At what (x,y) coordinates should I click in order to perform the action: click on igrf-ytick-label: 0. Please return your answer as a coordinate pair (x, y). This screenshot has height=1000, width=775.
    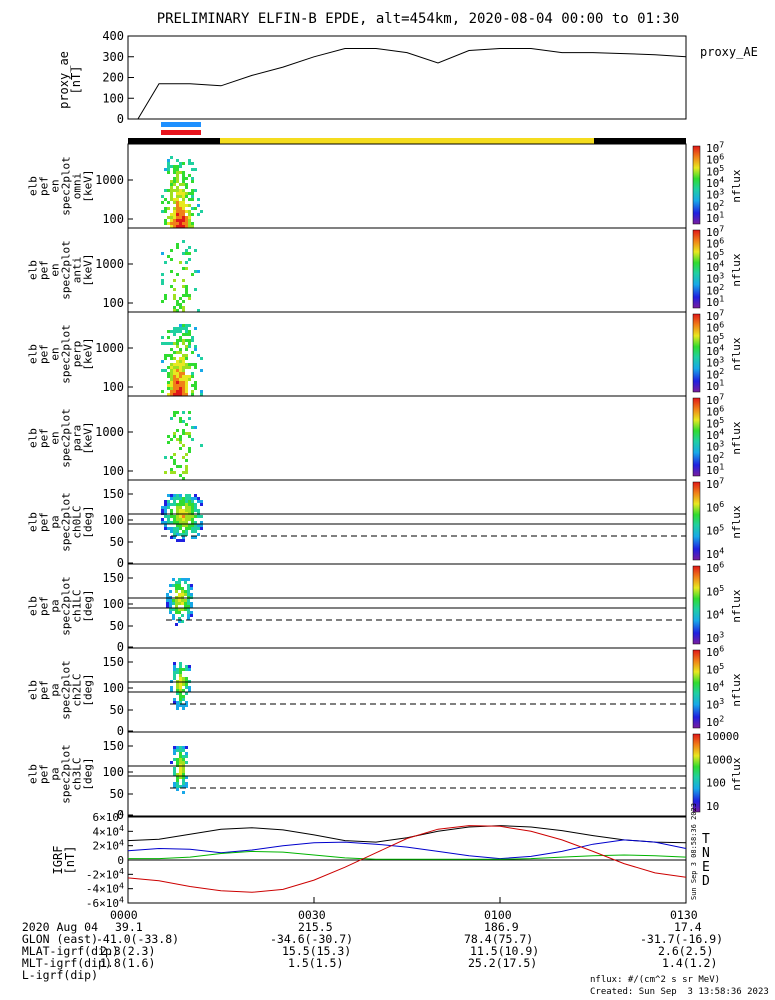
    Looking at the image, I should click on (120, 860).